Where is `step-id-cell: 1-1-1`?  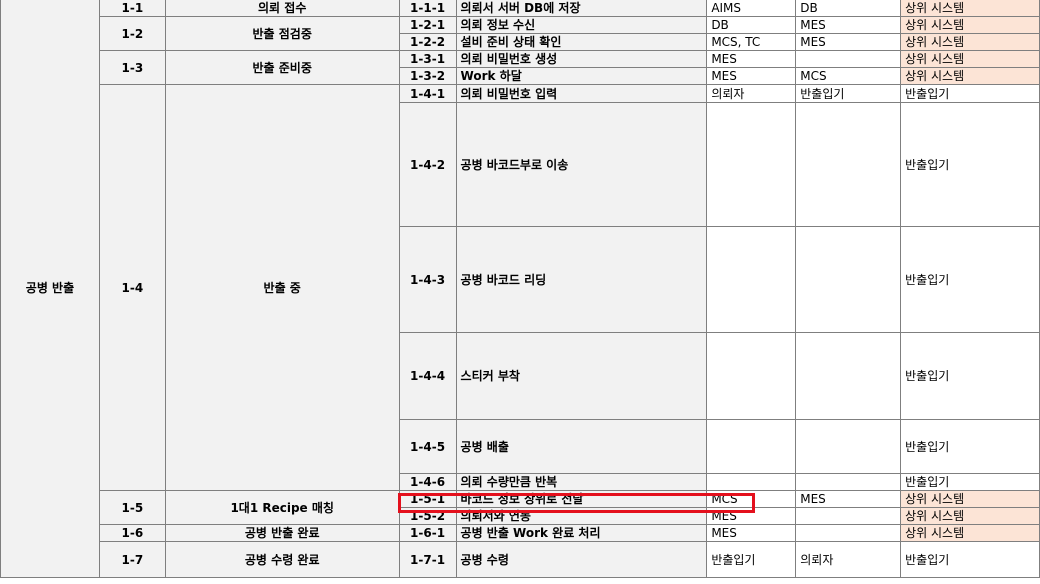 step-id-cell: 1-1-1 is located at coordinates (427, 8).